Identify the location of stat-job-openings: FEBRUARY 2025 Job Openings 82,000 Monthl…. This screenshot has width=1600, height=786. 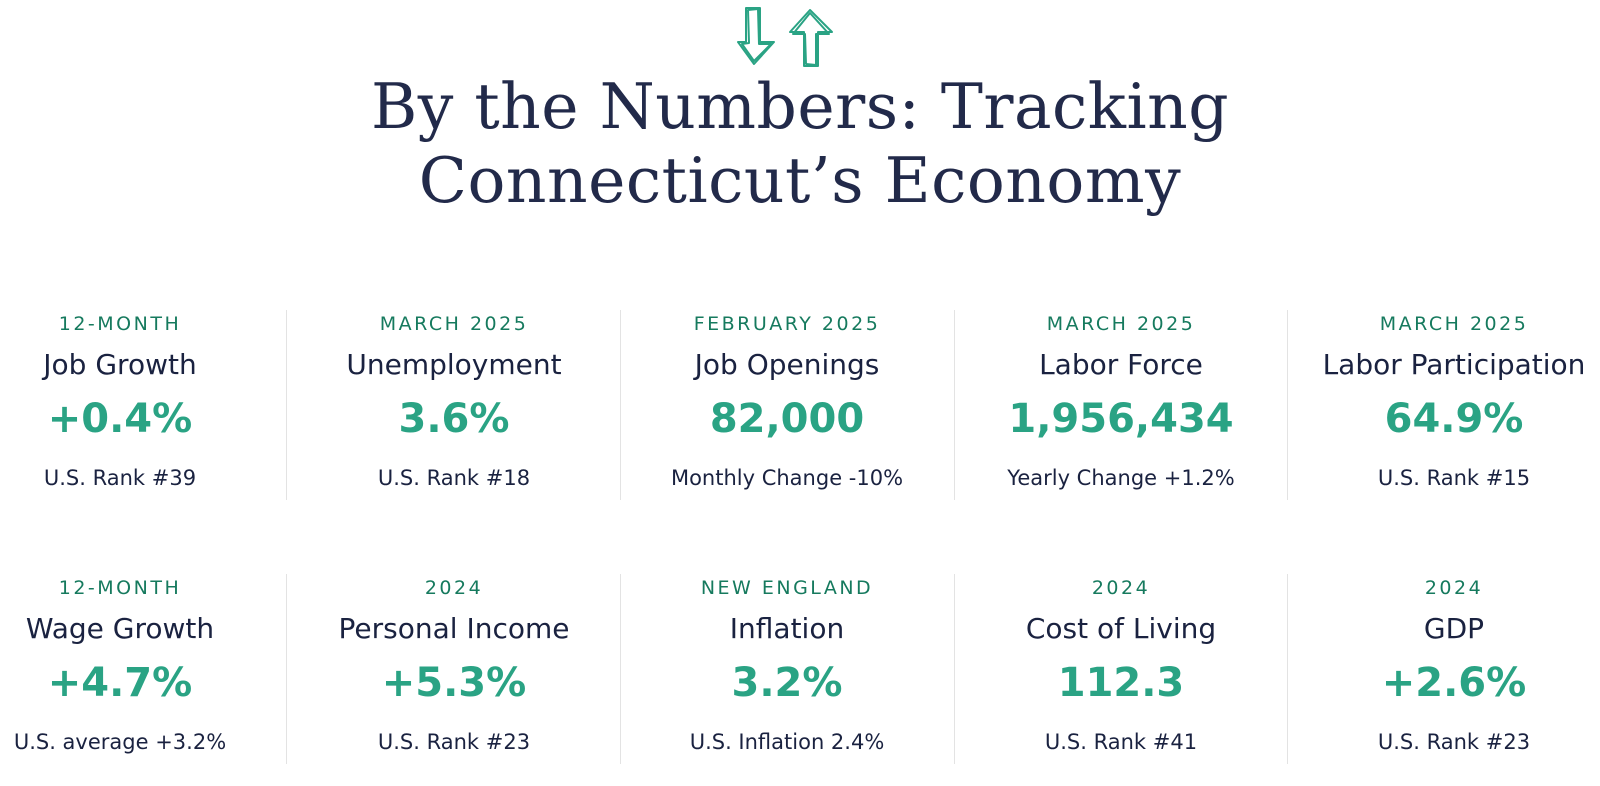
(787, 410).